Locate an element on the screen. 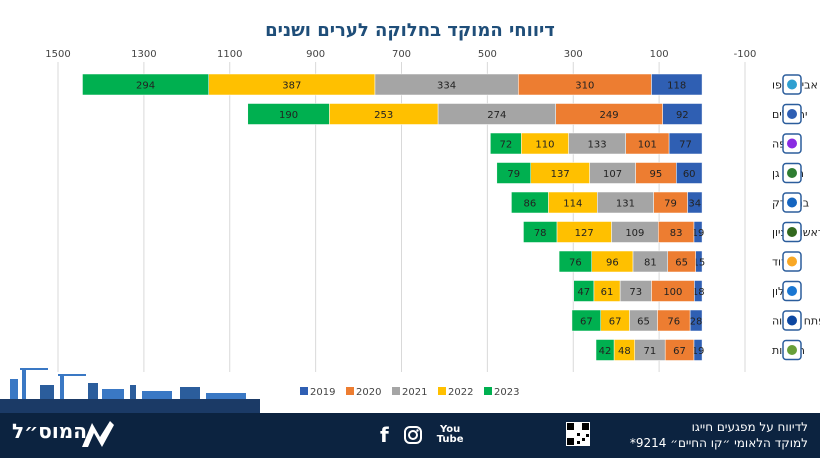 This screenshot has height=458, width=820. bar-segment-2021: 107 is located at coordinates (612, 173).